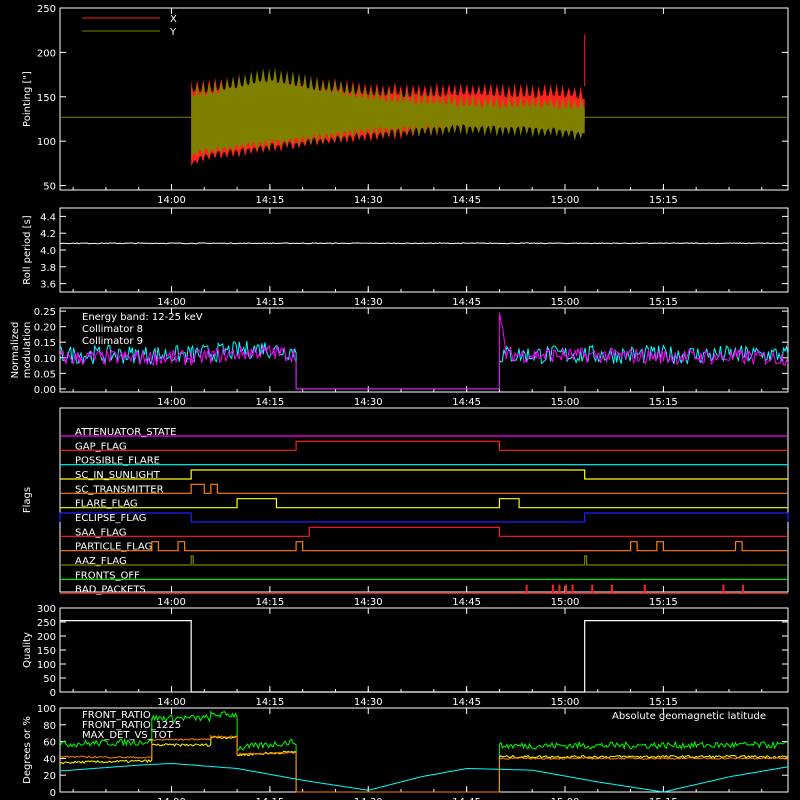  I want to click on pointing-xtick-label: 14:45, so click(466, 200).